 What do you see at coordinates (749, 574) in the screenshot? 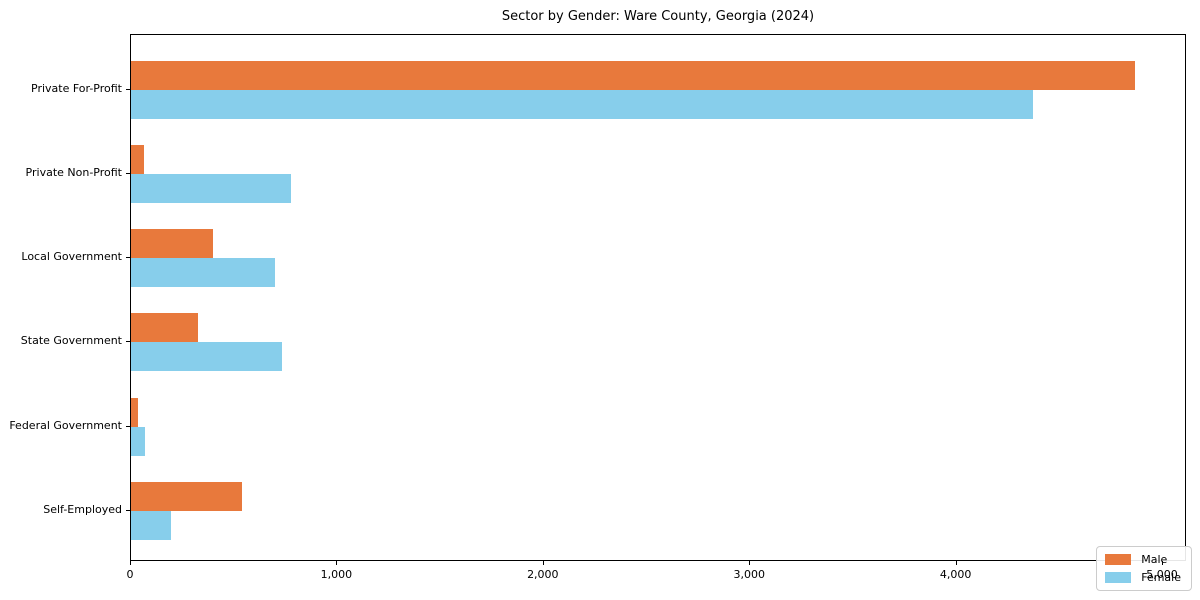
I see `x-tick-label: 3,000` at bounding box center [749, 574].